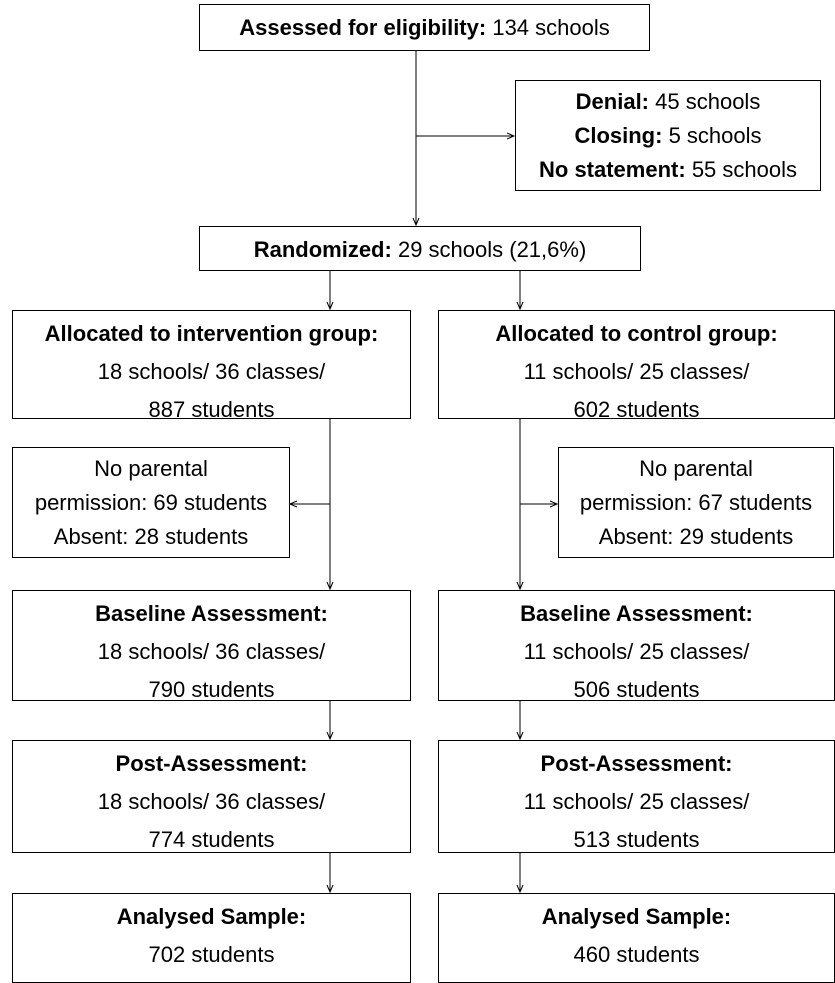 This screenshot has height=983, width=835. What do you see at coordinates (744, 169) in the screenshot?
I see `text: 55 schools` at bounding box center [744, 169].